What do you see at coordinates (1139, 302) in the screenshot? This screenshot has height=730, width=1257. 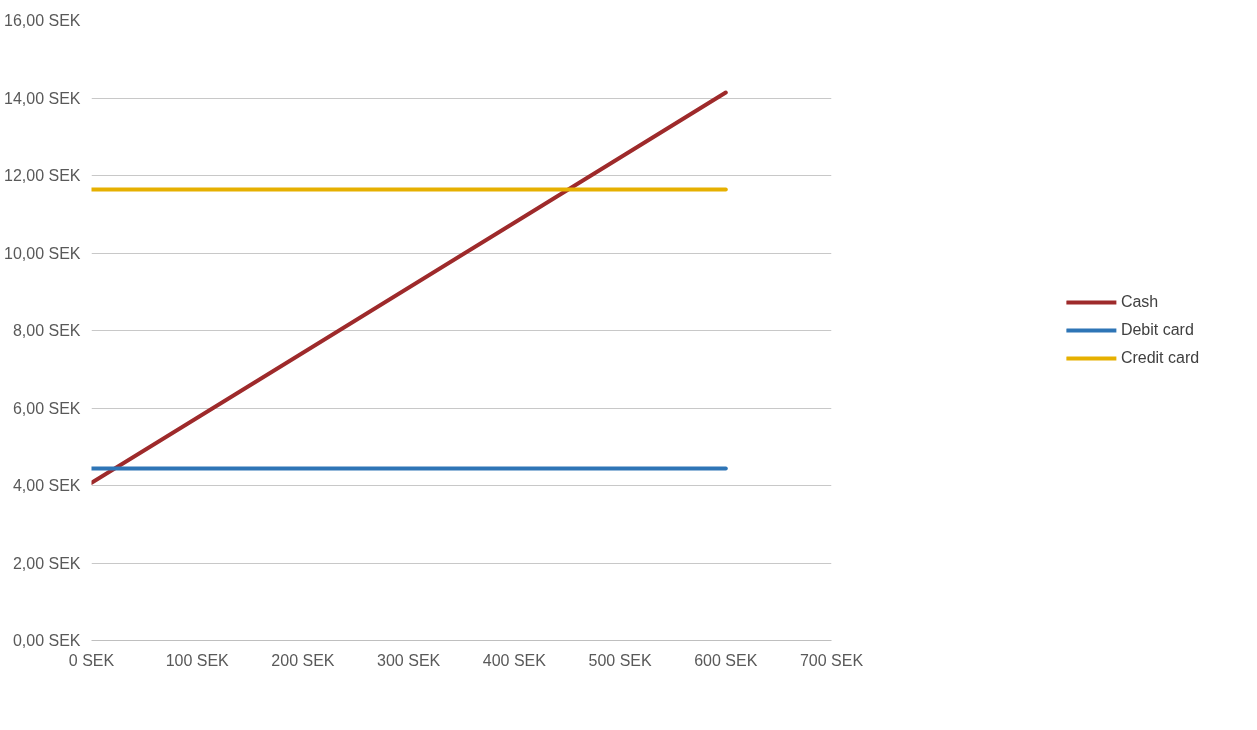 I see `legend-label: Cash` at bounding box center [1139, 302].